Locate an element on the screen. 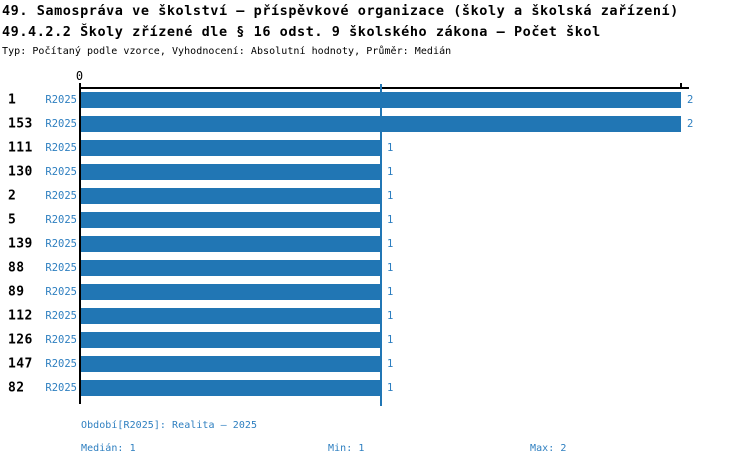  row-category-label: 112 is located at coordinates (20, 316).